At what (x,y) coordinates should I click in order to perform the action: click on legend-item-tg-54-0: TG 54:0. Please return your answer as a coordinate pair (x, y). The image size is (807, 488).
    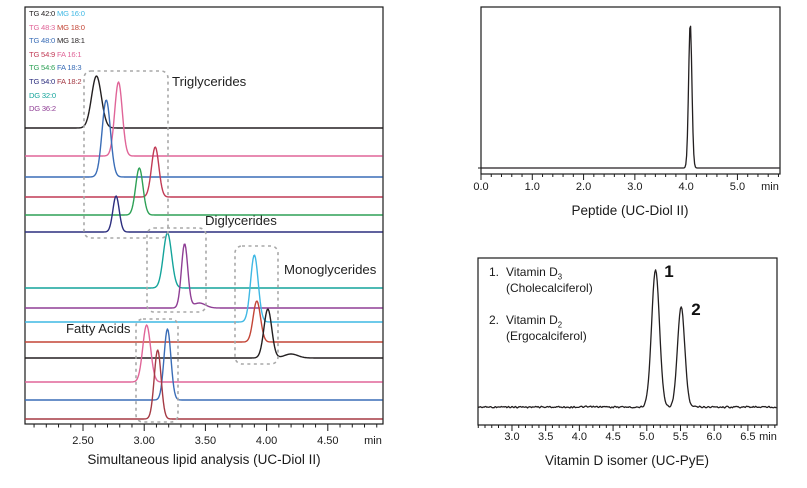
    Looking at the image, I should click on (42, 81).